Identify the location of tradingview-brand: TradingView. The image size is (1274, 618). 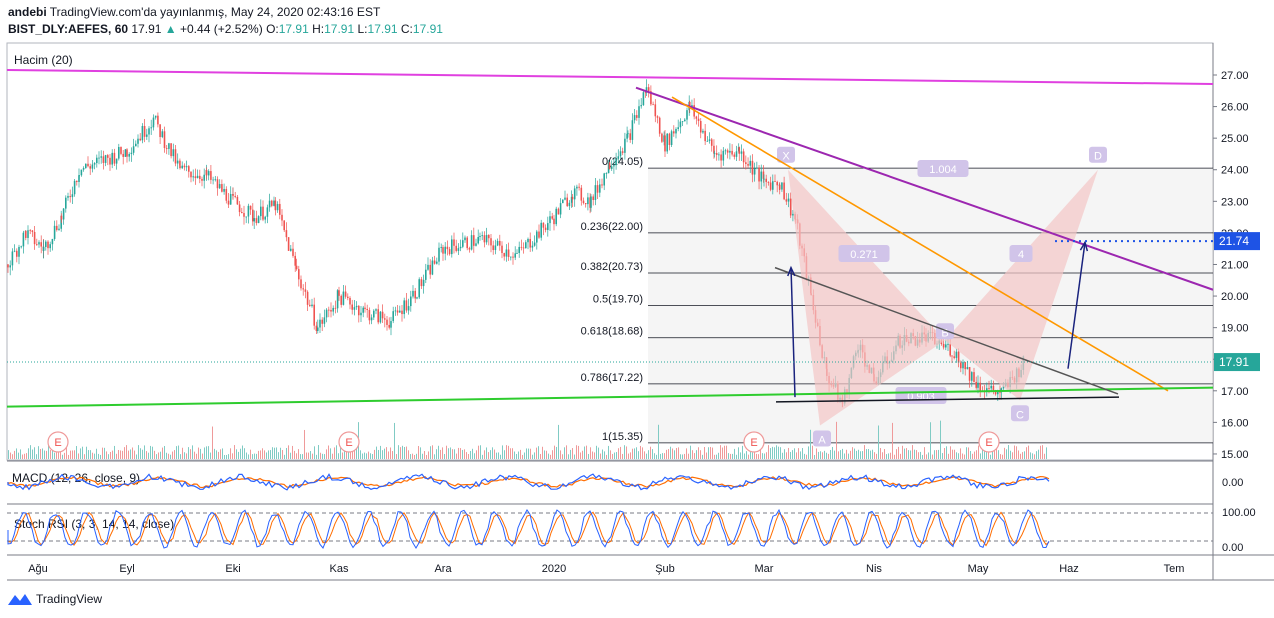
(69, 599).